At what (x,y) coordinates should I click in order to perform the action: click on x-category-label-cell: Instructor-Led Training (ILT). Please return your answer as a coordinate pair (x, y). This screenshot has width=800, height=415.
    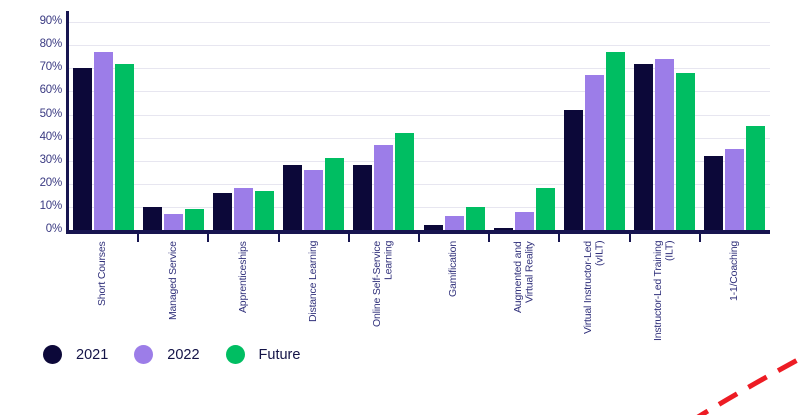
    Looking at the image, I should click on (665, 295).